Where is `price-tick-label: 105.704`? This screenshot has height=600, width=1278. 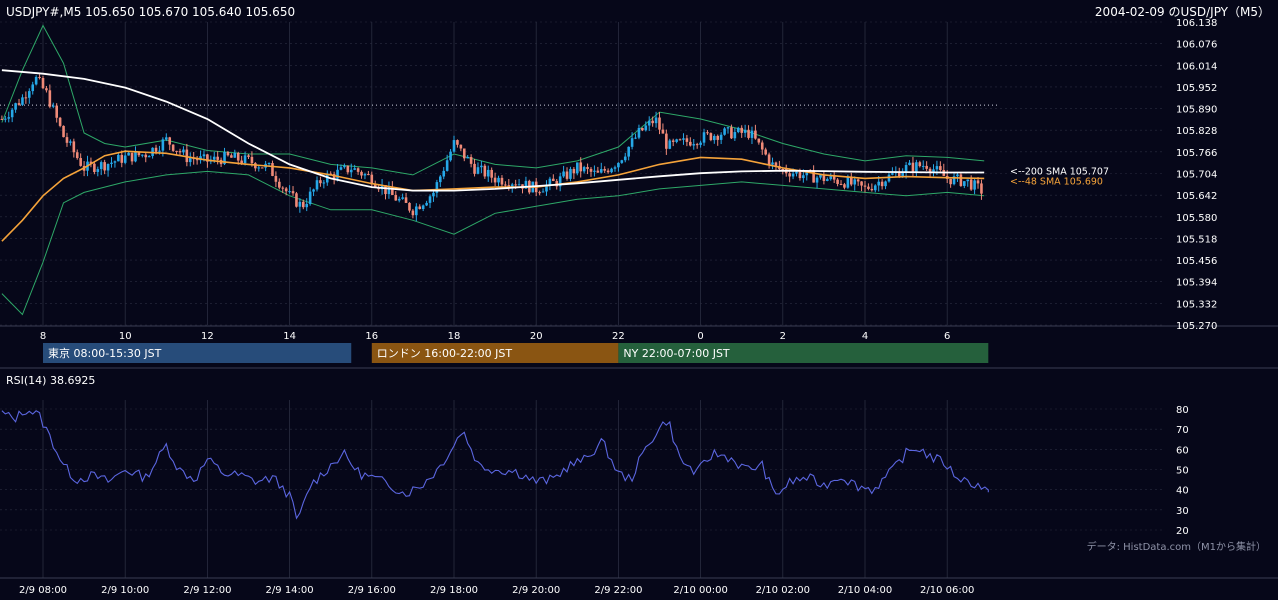
price-tick-label: 105.704 is located at coordinates (1196, 175).